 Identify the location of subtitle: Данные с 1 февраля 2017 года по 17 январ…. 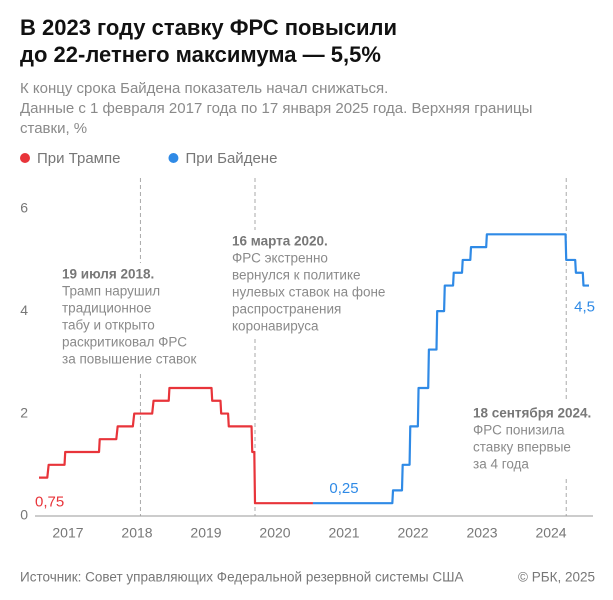
(276, 108).